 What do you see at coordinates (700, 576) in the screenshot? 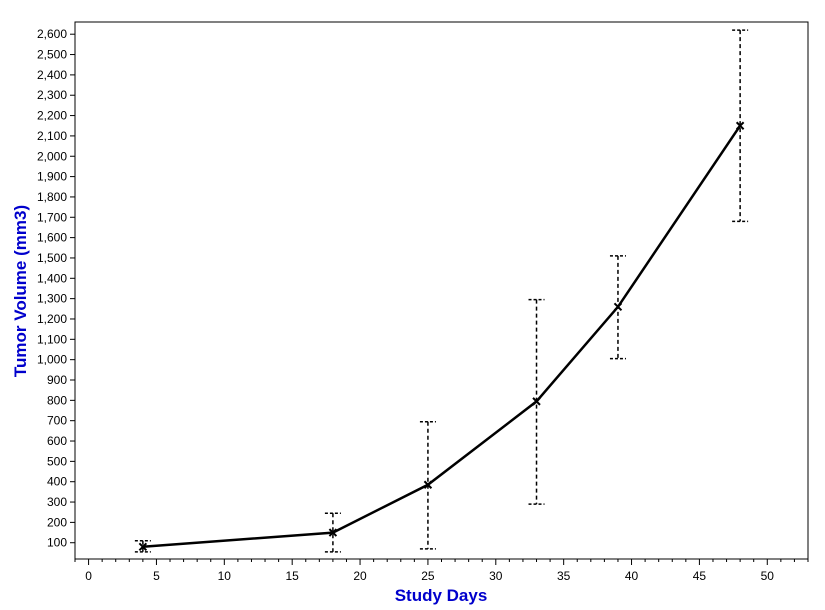
I see `x-tick-label: 45` at bounding box center [700, 576].